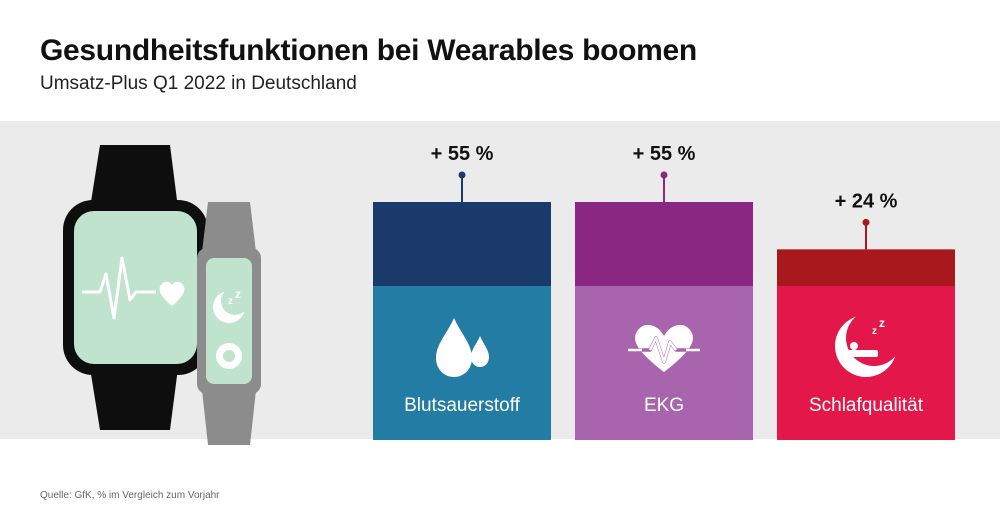 Image resolution: width=1000 pixels, height=525 pixels. What do you see at coordinates (866, 405) in the screenshot?
I see `category-label: Schlafqualität` at bounding box center [866, 405].